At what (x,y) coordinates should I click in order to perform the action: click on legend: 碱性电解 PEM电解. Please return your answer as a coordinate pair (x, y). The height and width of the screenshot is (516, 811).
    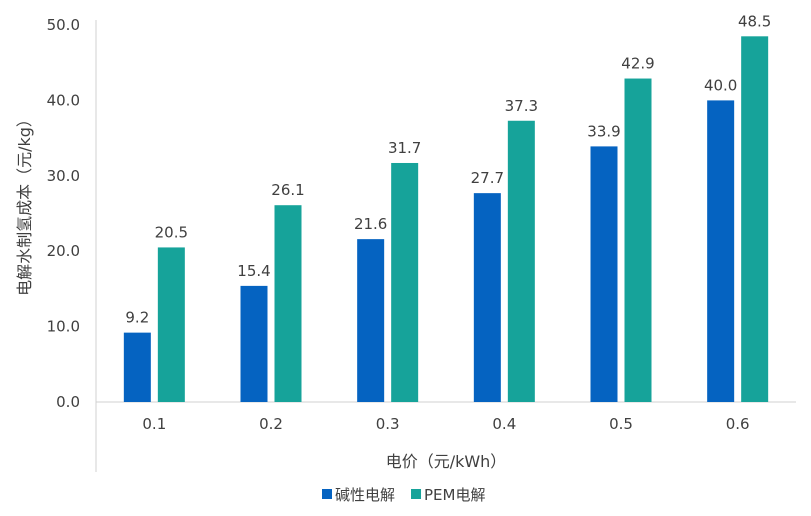
    Looking at the image, I should click on (403, 495).